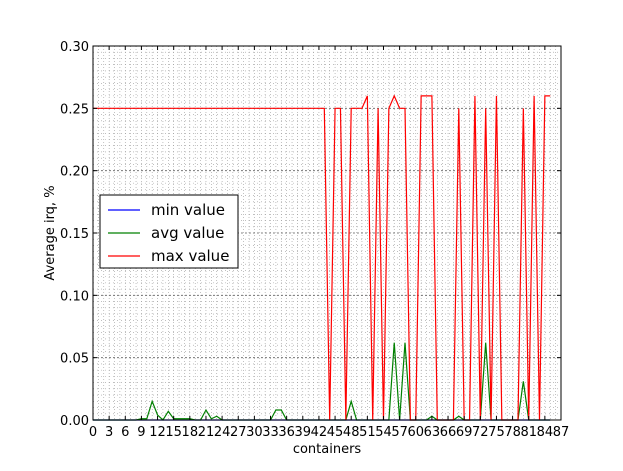  I want to click on legend-label: avg value, so click(187, 233).